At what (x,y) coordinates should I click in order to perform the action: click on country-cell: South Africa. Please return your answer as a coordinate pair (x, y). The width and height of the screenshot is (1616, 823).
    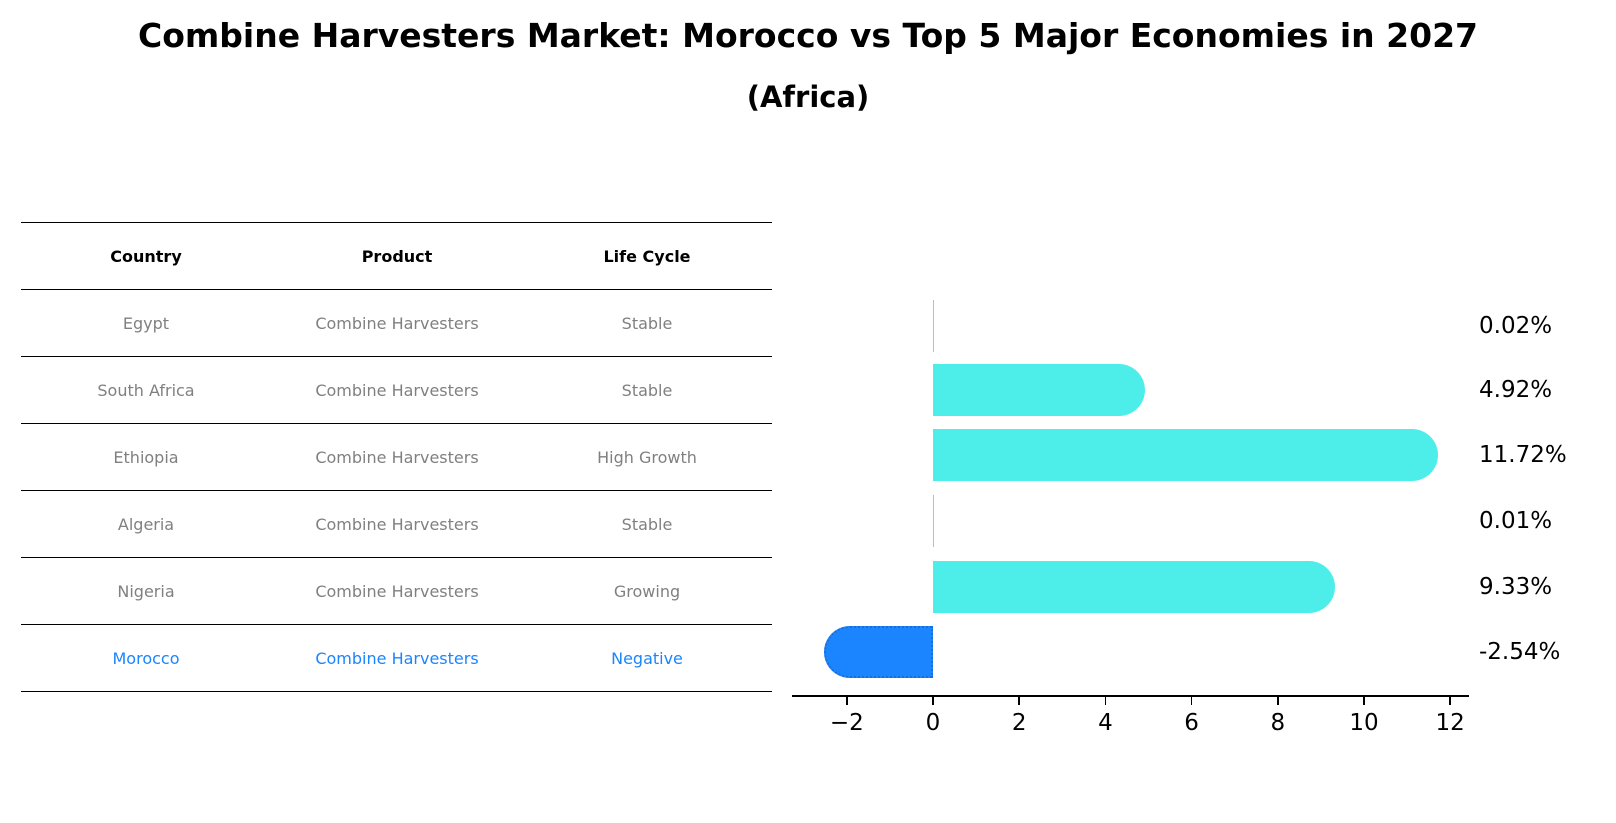
    Looking at the image, I should click on (146, 390).